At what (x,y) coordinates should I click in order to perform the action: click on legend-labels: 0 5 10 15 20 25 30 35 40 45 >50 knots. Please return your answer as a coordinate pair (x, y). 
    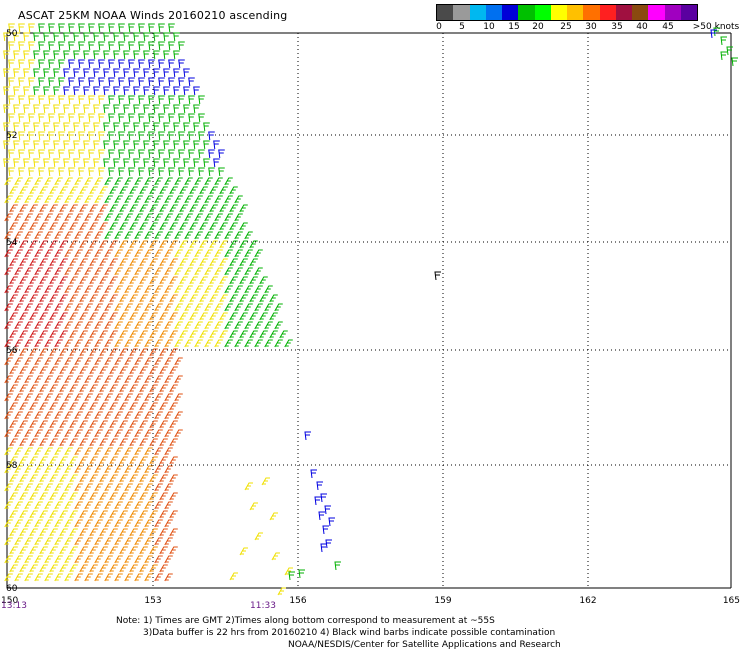
    Looking at the image, I should click on (587, 29).